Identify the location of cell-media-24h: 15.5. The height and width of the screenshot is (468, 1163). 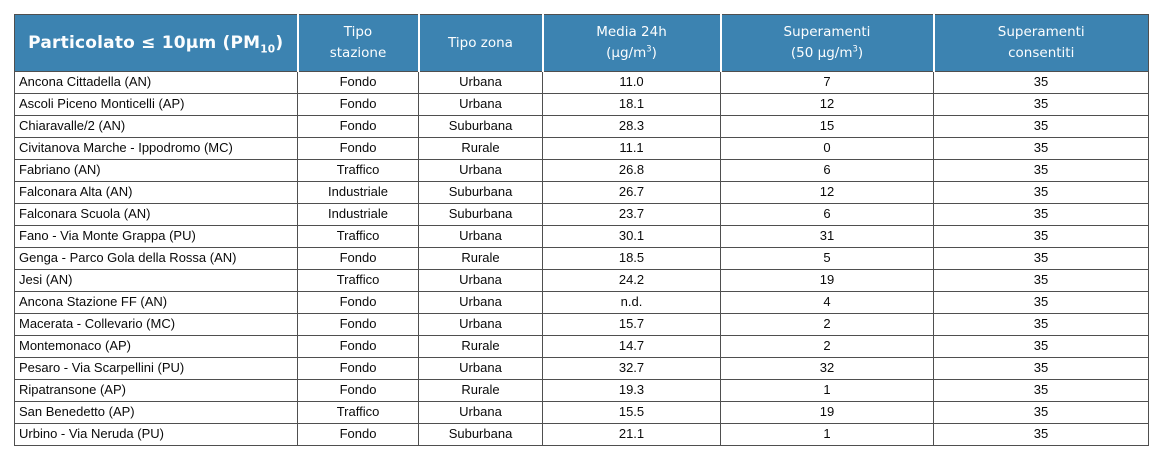
(631, 412).